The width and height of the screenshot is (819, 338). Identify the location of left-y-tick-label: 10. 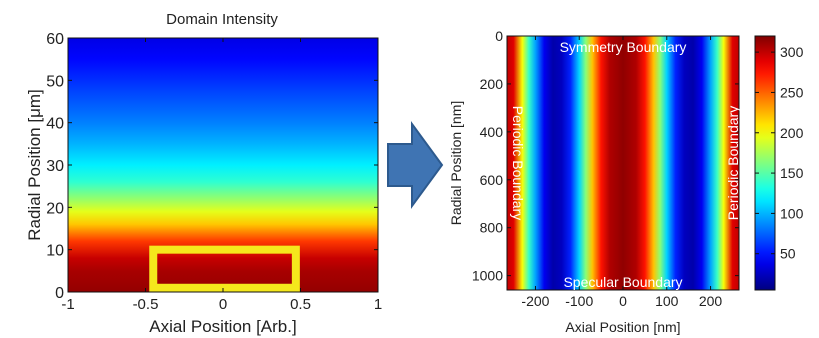
(55, 251).